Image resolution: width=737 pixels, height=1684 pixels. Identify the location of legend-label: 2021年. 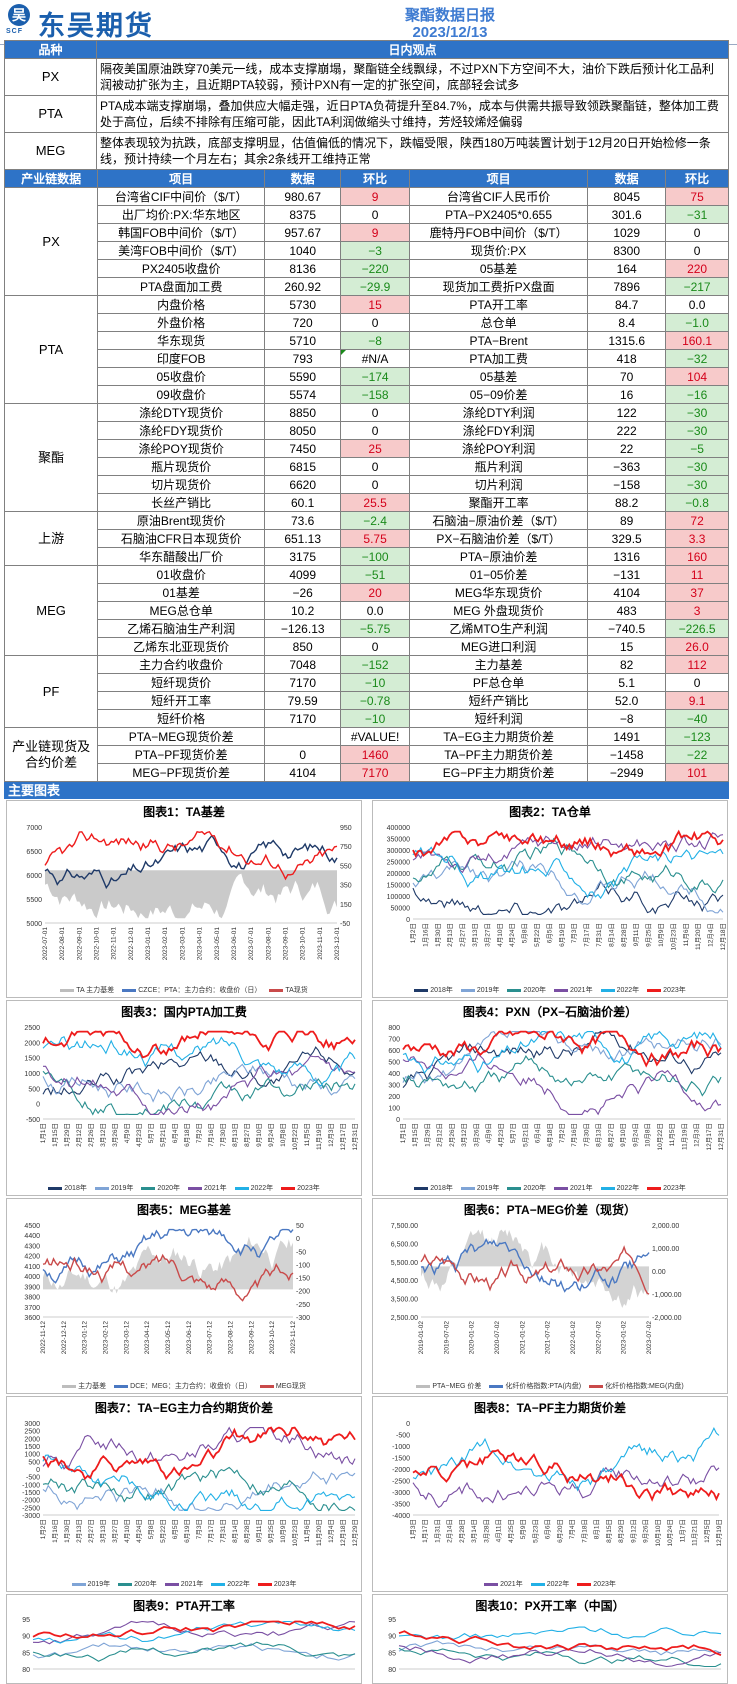
(192, 1584).